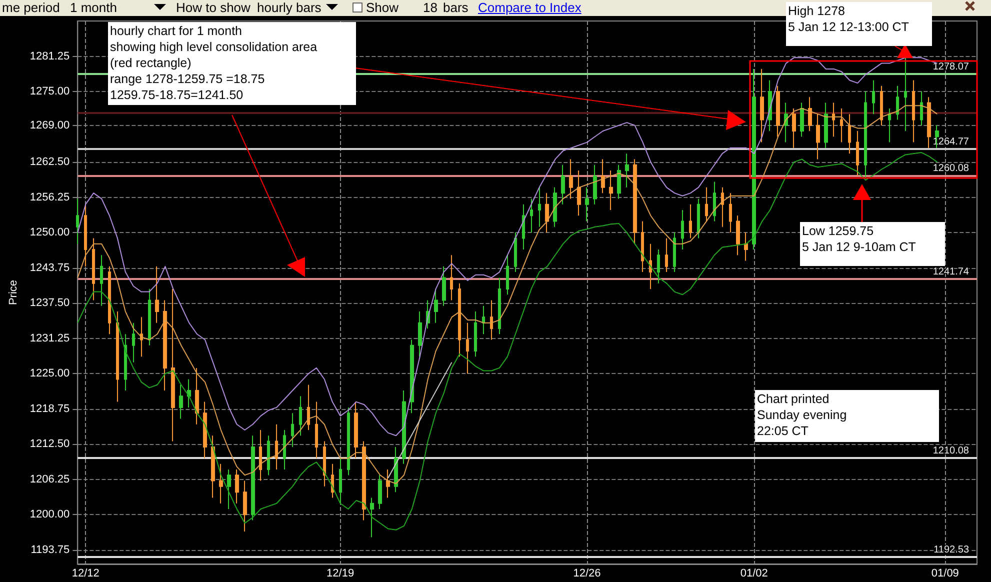 This screenshot has width=991, height=582. Describe the element at coordinates (951, 272) in the screenshot. I see `ref-line-label: 1241.74` at that location.